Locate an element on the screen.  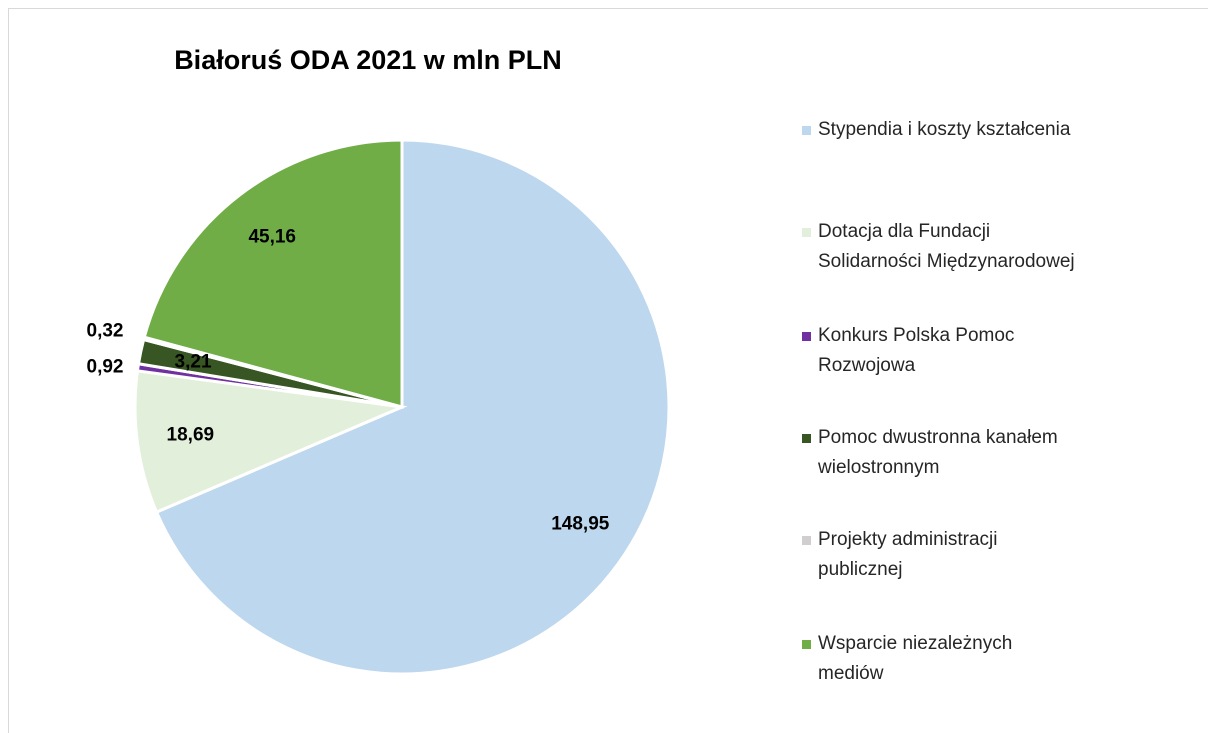
legend-label: Stypendia i koszty kształcenia is located at coordinates (944, 129).